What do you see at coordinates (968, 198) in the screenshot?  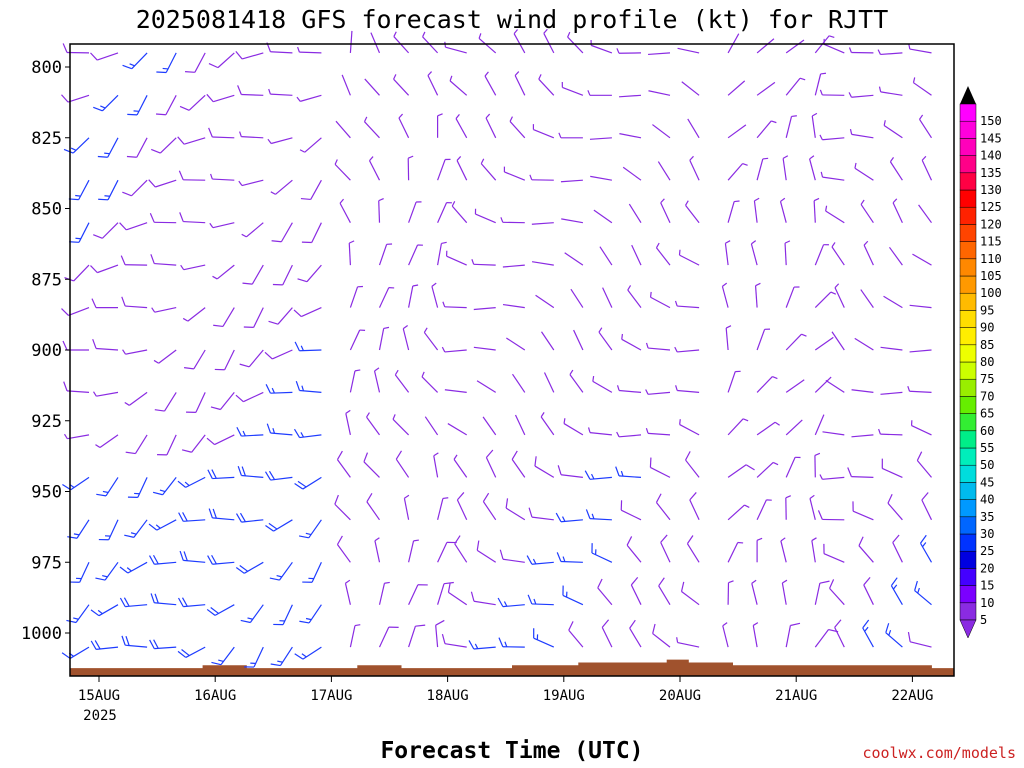 I see `colorbar-segment` at bounding box center [968, 198].